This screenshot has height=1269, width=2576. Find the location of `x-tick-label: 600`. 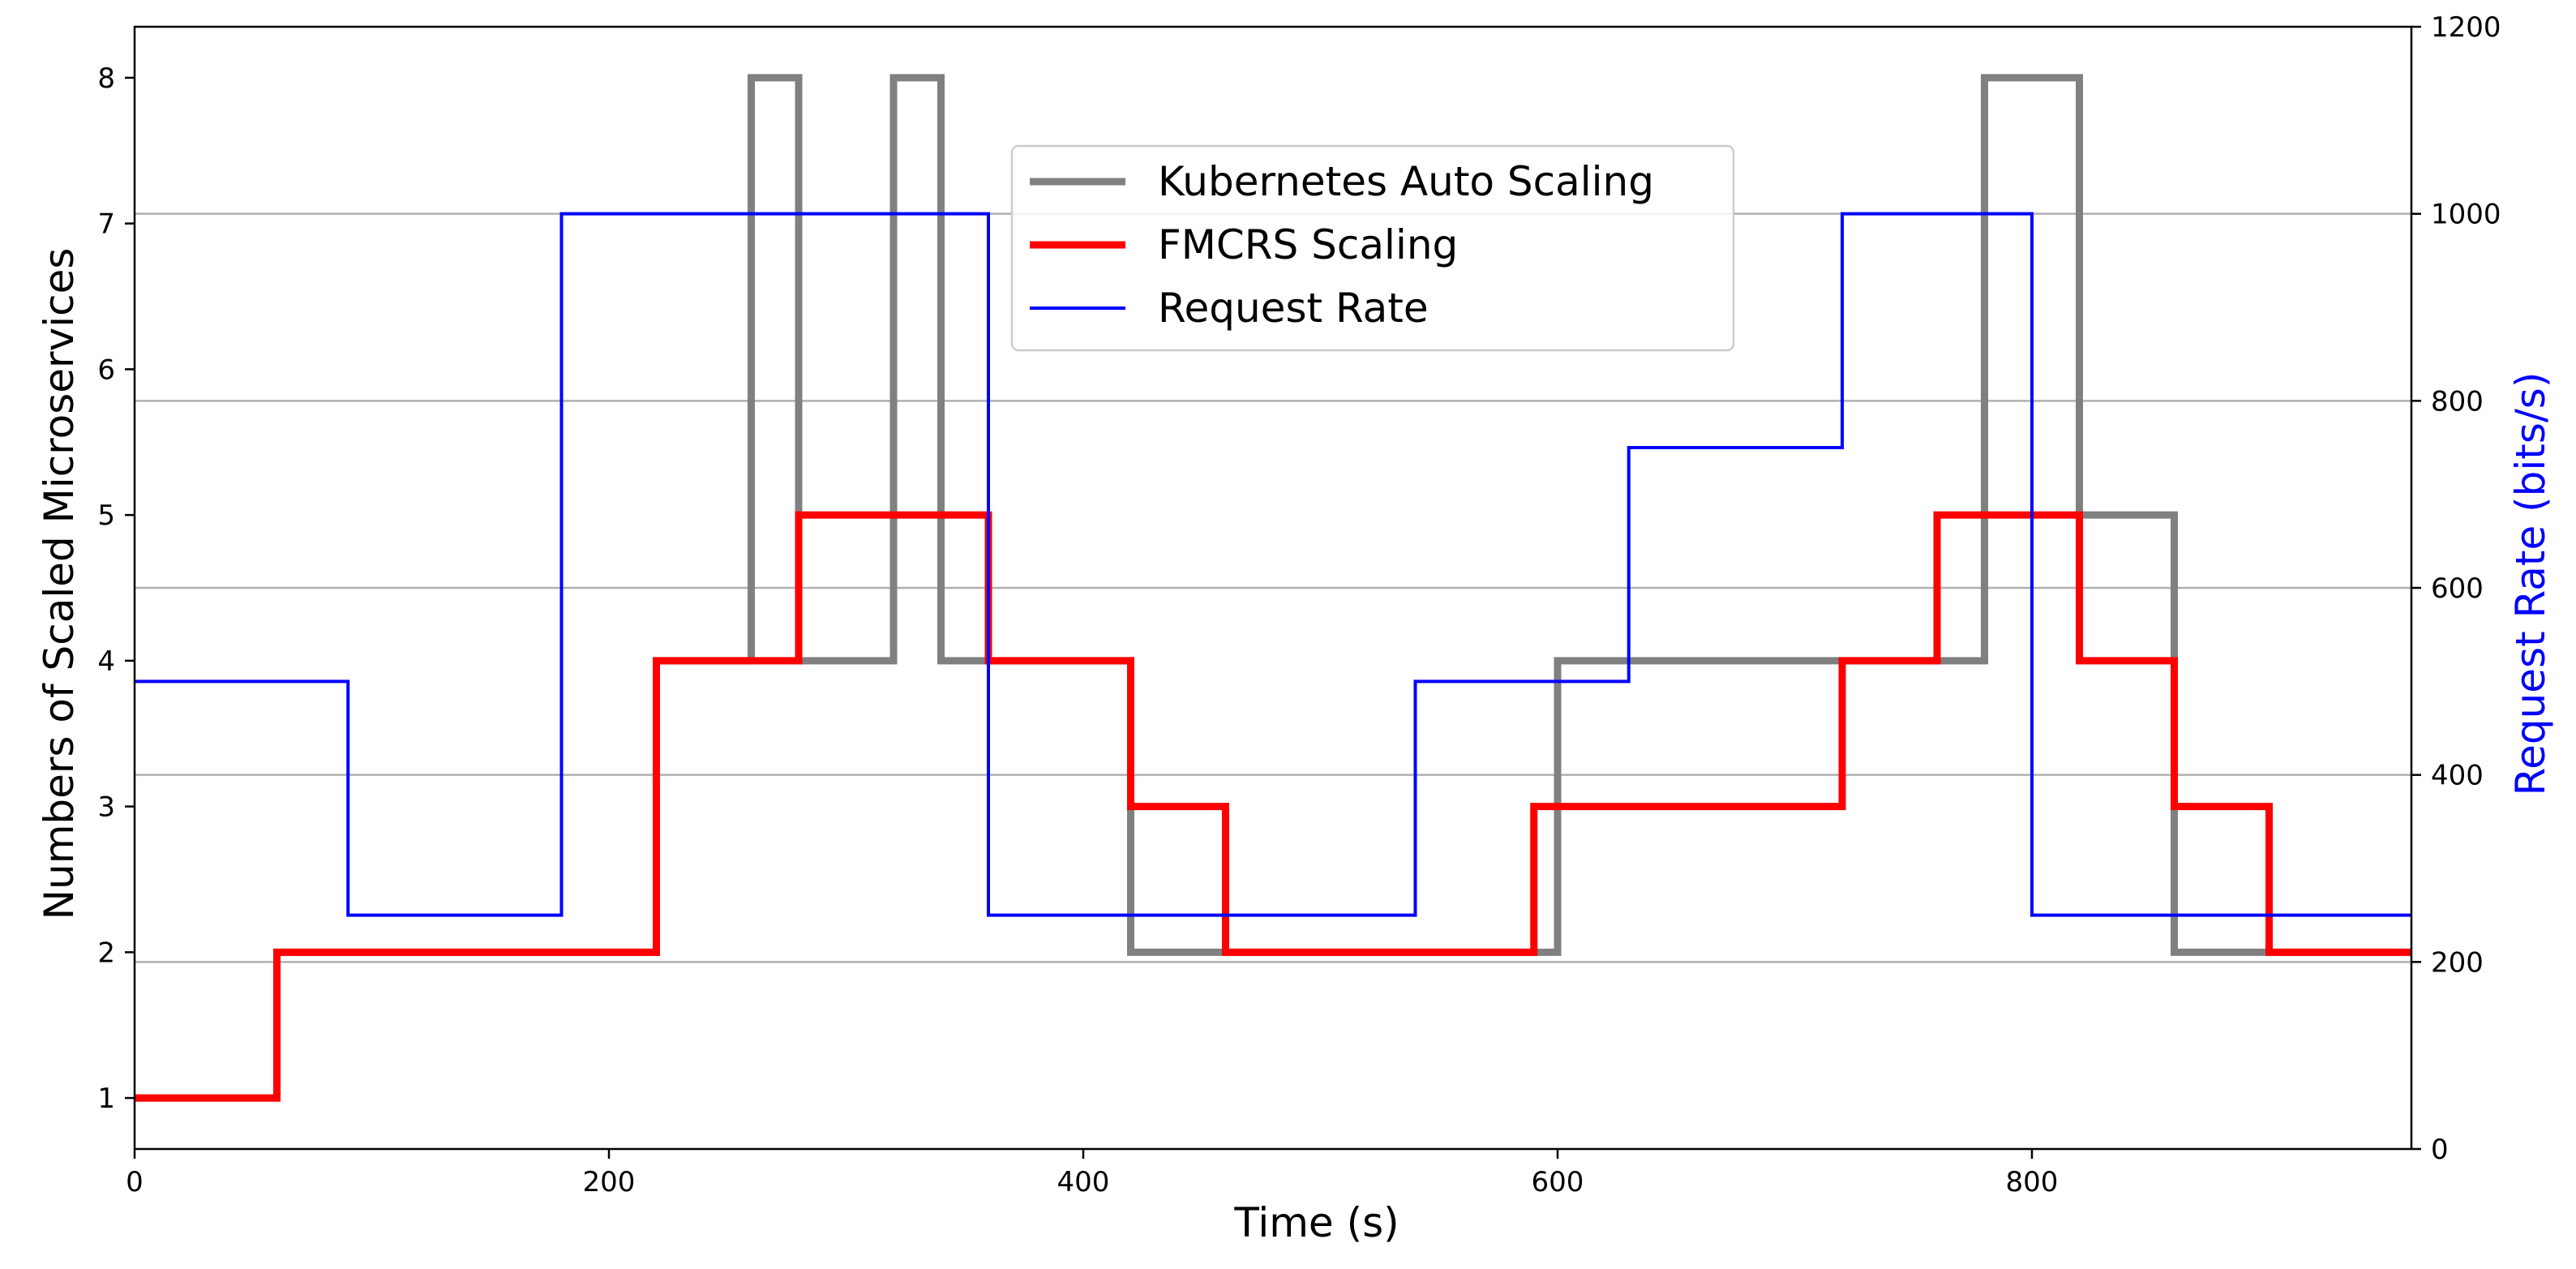

x-tick-label: 600 is located at coordinates (1558, 1182).